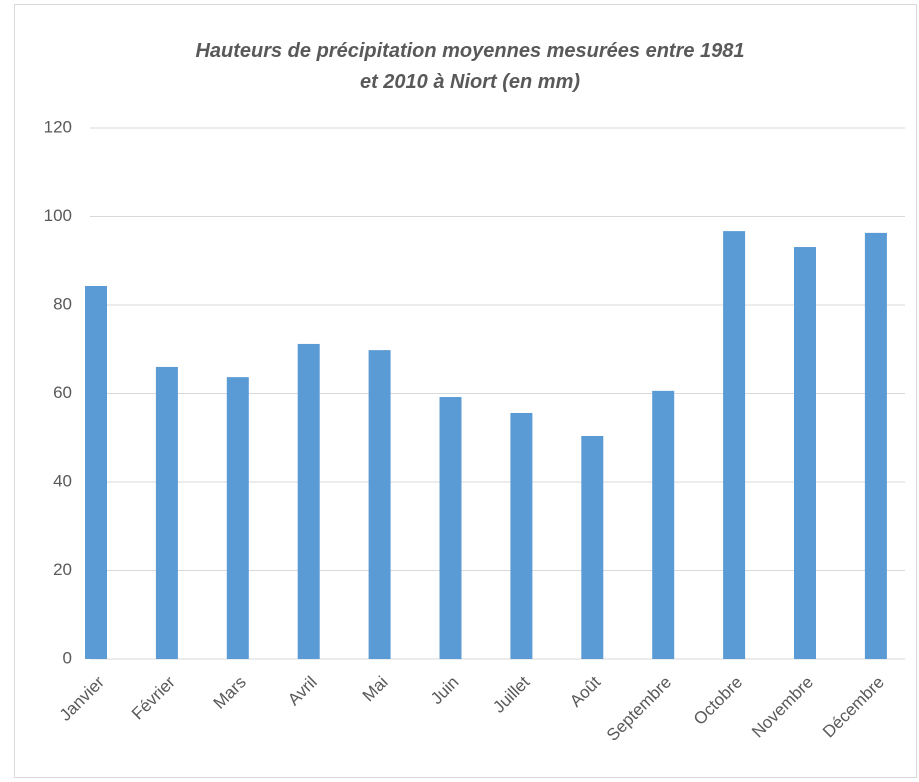 Image resolution: width=919 pixels, height=782 pixels. I want to click on y-tick-label: 100, so click(58, 215).